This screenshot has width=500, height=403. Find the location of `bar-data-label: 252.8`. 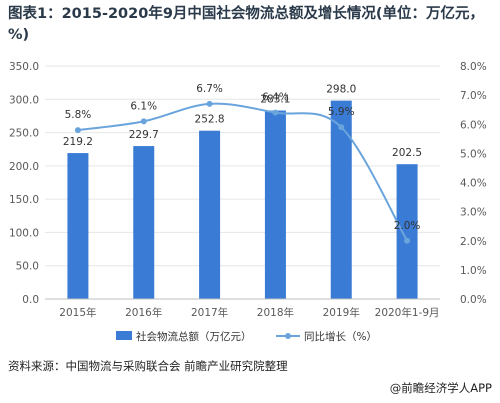

bar-data-label: 252.8 is located at coordinates (210, 120).